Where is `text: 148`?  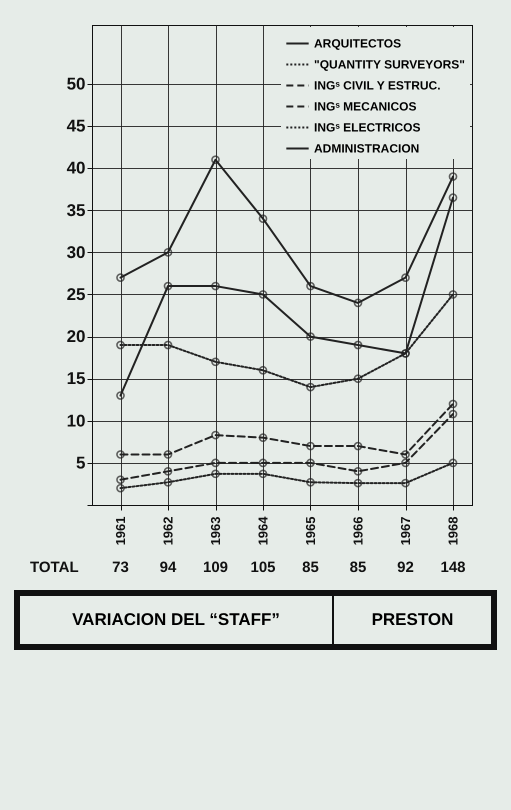
text: 148 is located at coordinates (453, 567).